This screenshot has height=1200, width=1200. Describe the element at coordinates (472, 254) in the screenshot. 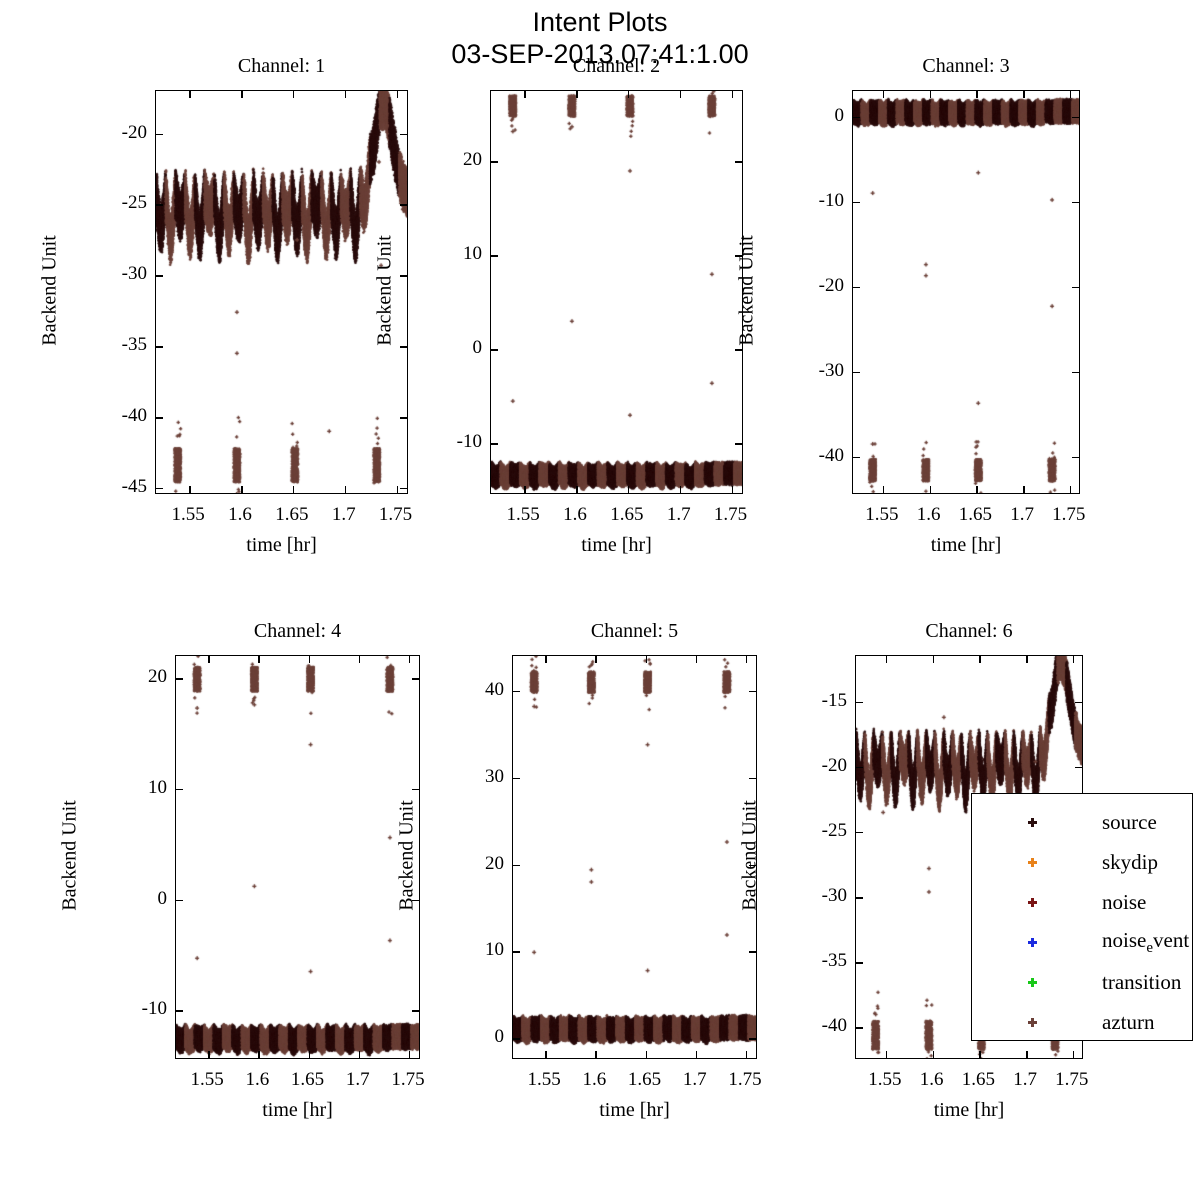

I see `y-tick-label: 10` at that location.